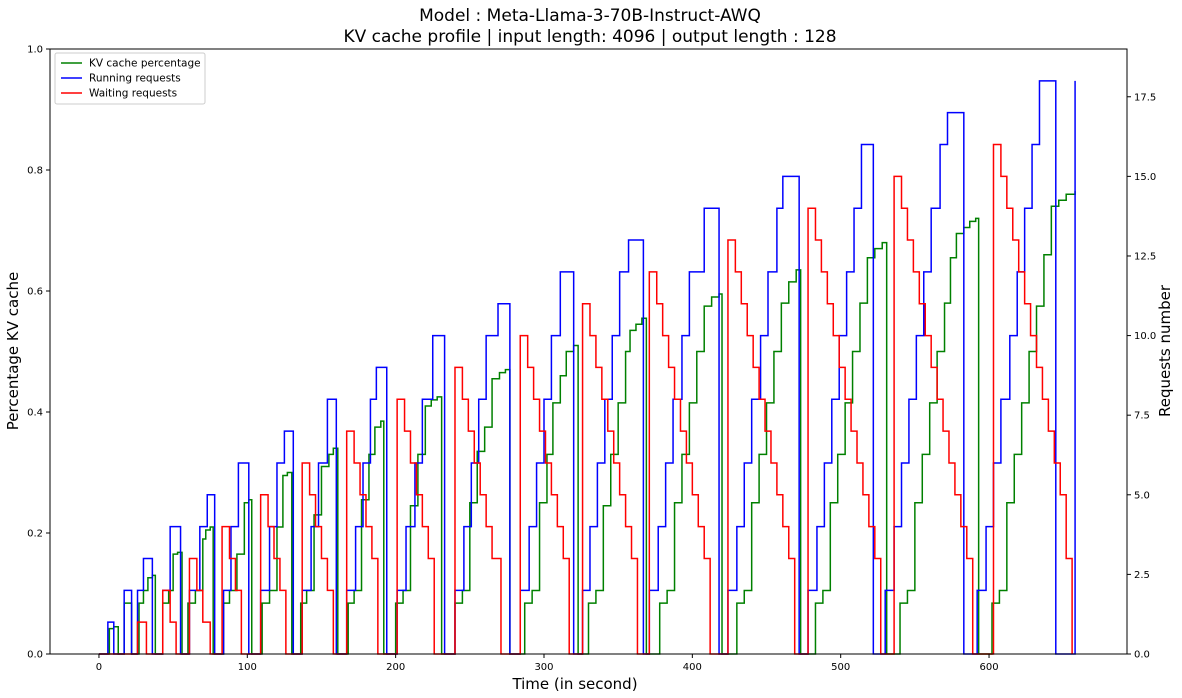 The height and width of the screenshot is (698, 1182). What do you see at coordinates (145, 64) in the screenshot?
I see `legend-label-0: KV cache percentage` at bounding box center [145, 64].